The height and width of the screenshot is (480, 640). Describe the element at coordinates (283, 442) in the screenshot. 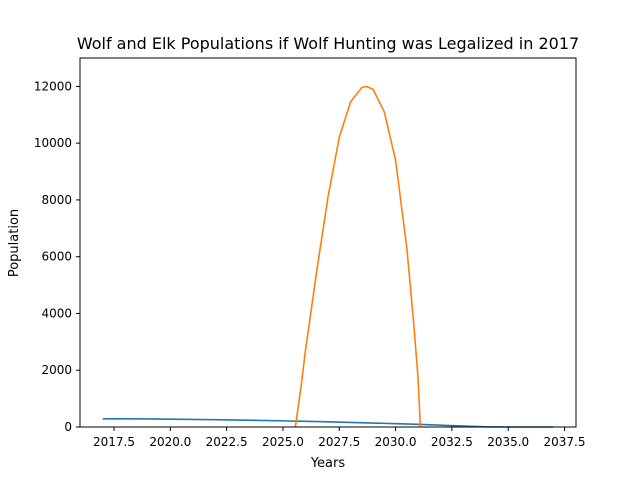

I see `x-tick-label: 2025.0` at that location.